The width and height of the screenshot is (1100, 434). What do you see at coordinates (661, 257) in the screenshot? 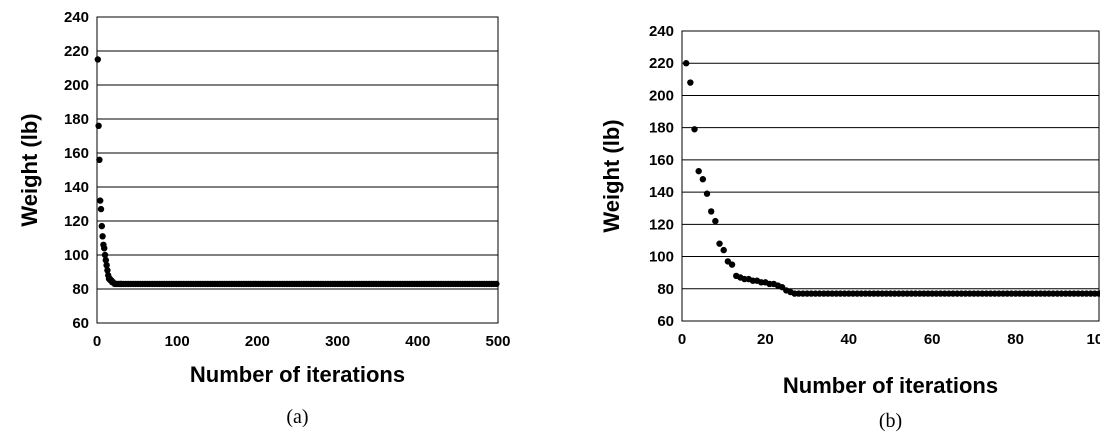
I see `y-tick-label-b: 100` at bounding box center [661, 257].